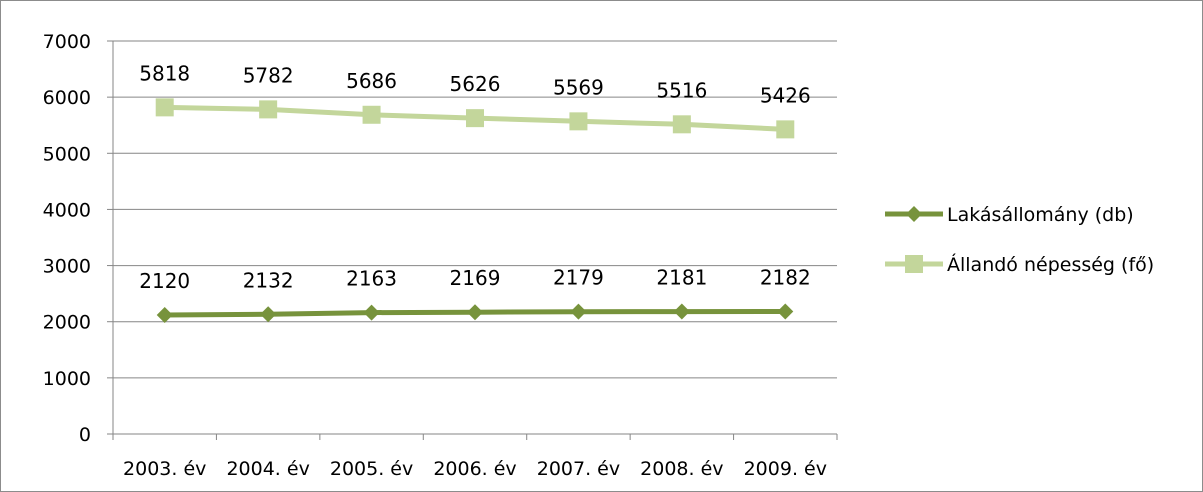  What do you see at coordinates (1040, 215) in the screenshot?
I see `legend-label: Lakásállomány (db)` at bounding box center [1040, 215].